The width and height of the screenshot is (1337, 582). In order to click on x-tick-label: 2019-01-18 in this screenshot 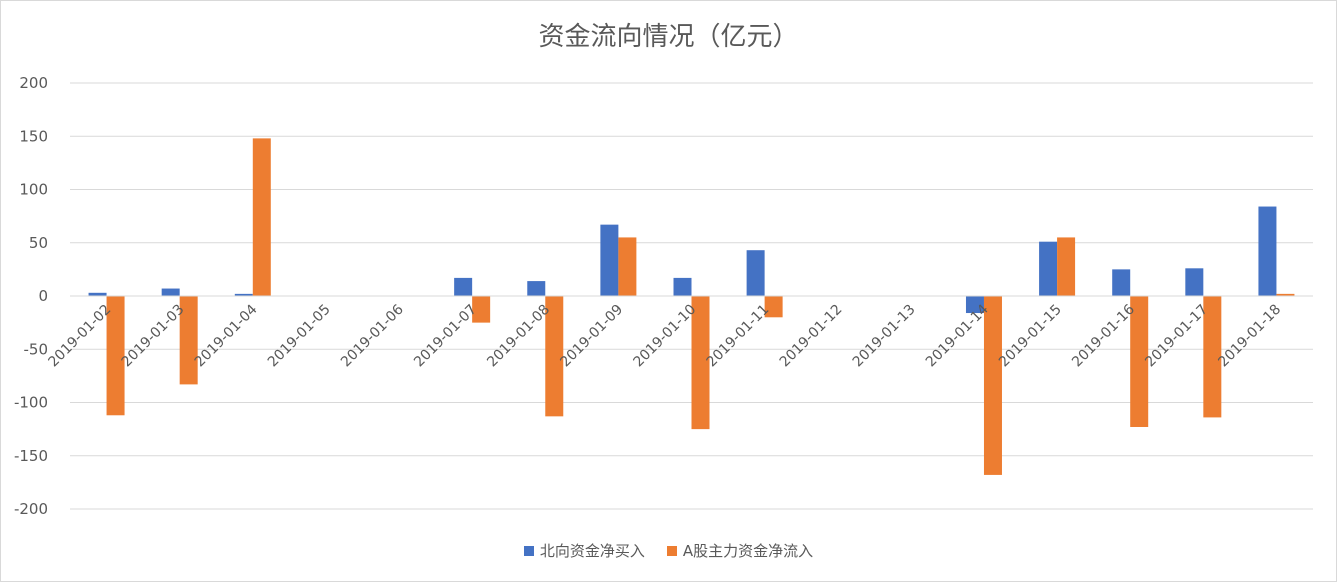, I will do `click(1249, 336)`.